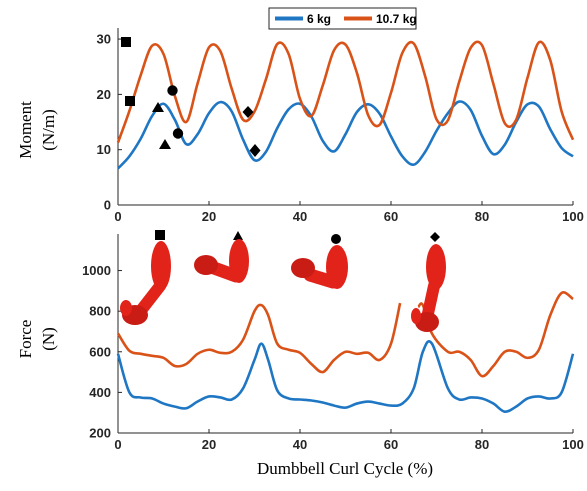  I want to click on moment-ytick-label: 10, so click(104, 149).